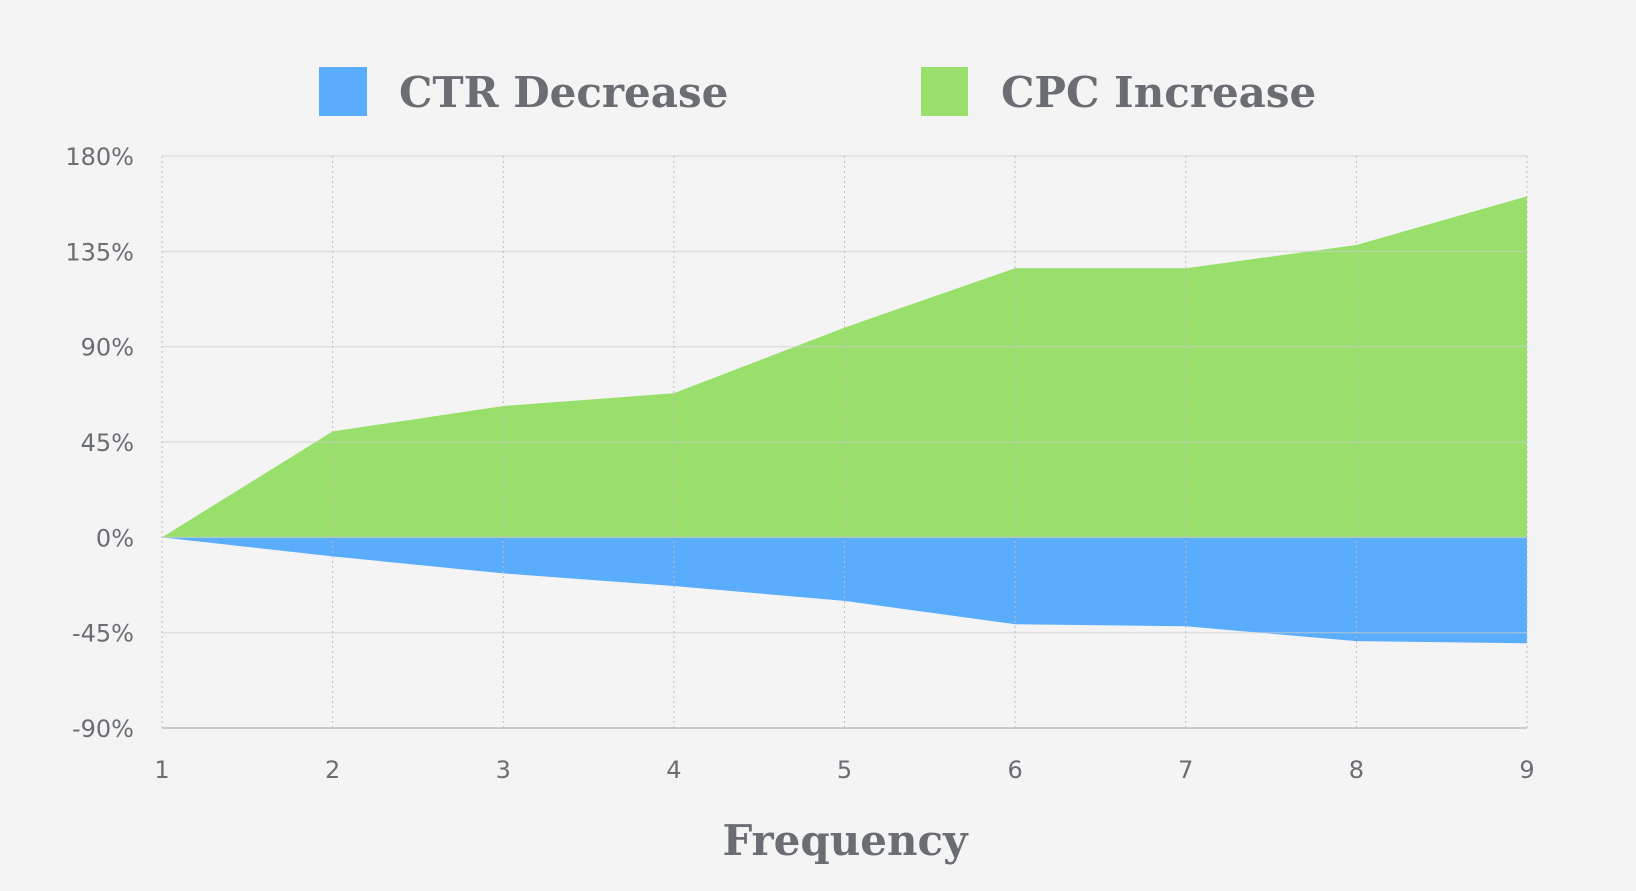  I want to click on x-tick-label: 4, so click(673, 770).